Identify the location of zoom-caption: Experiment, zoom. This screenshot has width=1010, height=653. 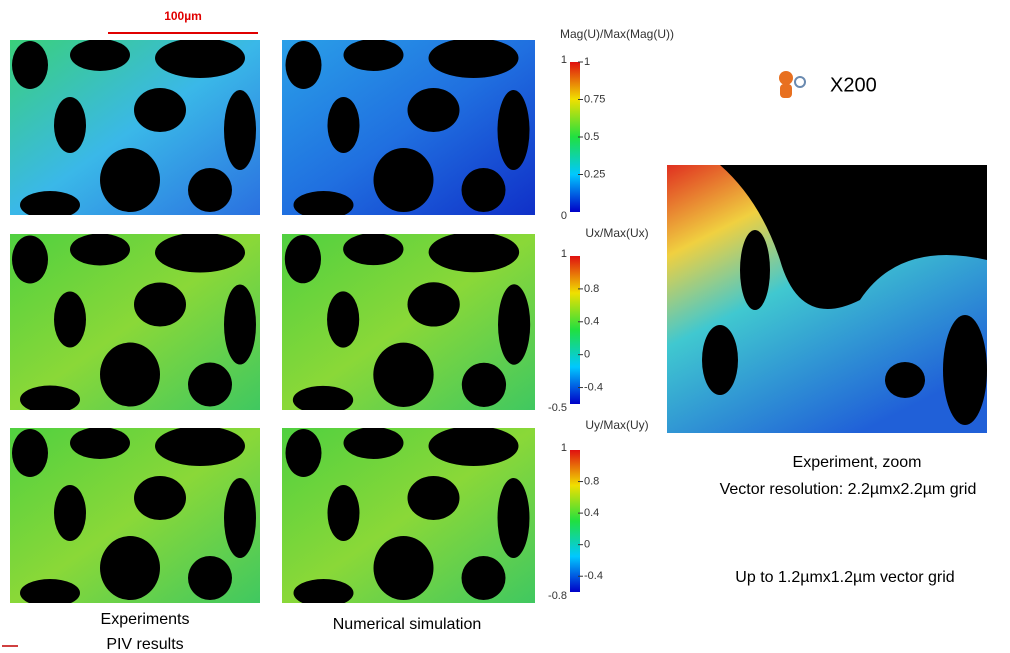
(857, 462).